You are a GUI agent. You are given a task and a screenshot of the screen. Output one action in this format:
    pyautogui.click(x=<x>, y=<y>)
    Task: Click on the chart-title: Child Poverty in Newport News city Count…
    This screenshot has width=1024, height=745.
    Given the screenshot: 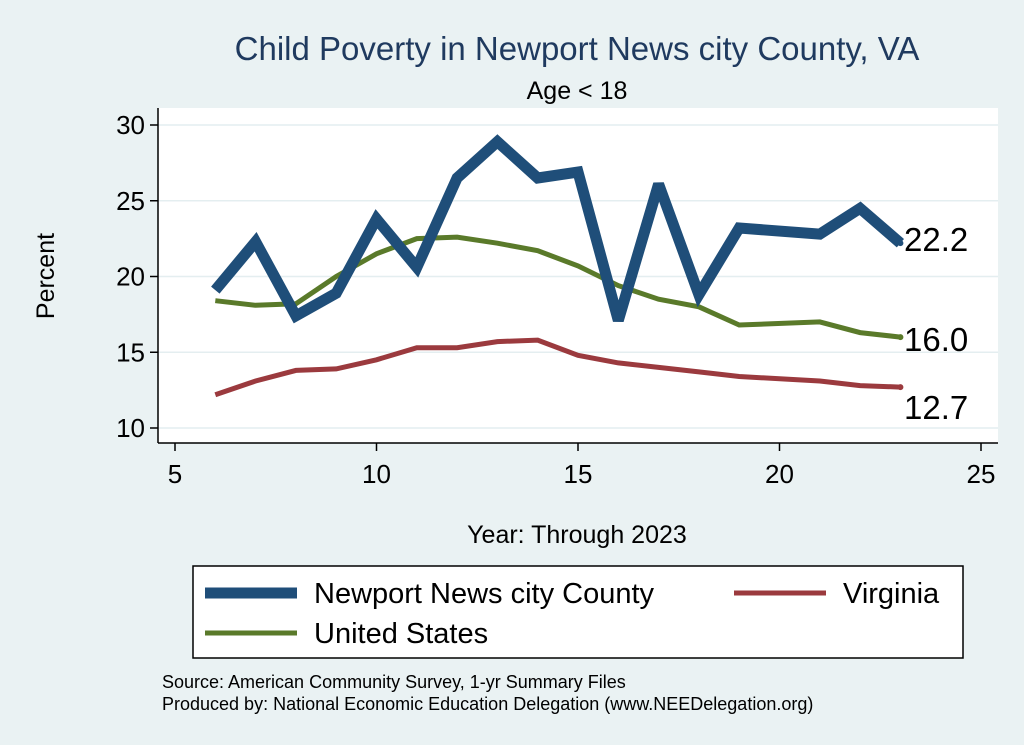 What is the action you would take?
    pyautogui.click(x=577, y=48)
    